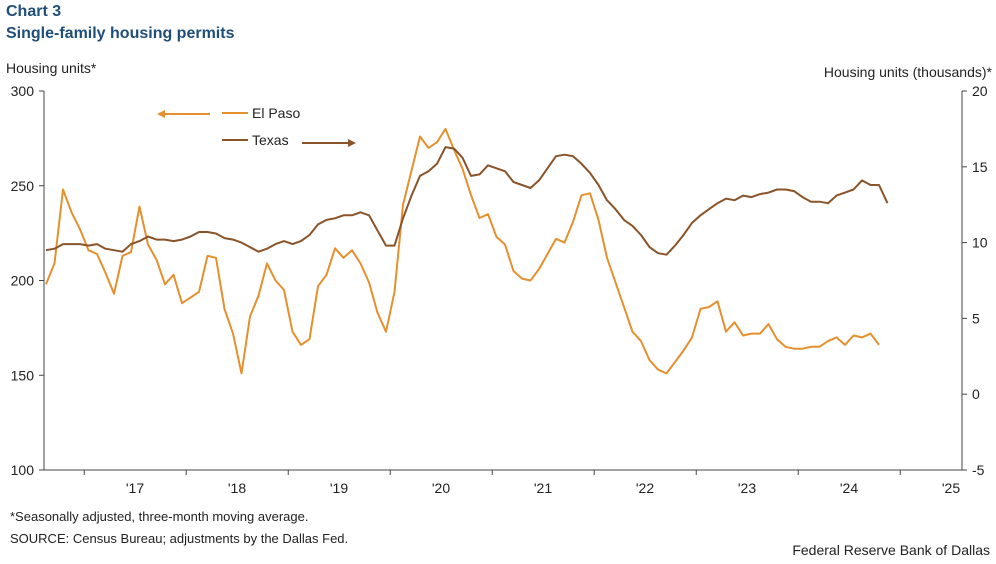 This screenshot has height=564, width=996. I want to click on legend-label-el-paso: El Paso, so click(276, 113).